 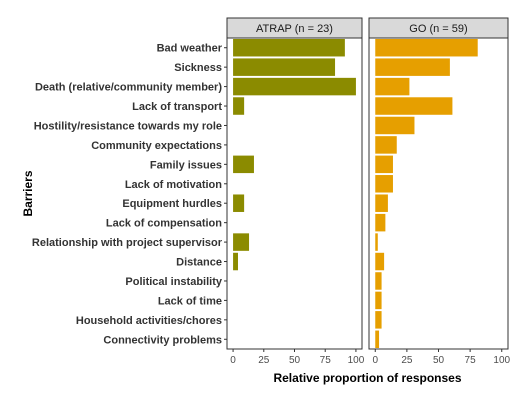 What do you see at coordinates (173, 282) in the screenshot?
I see `y-tick-label: Political instability` at bounding box center [173, 282].